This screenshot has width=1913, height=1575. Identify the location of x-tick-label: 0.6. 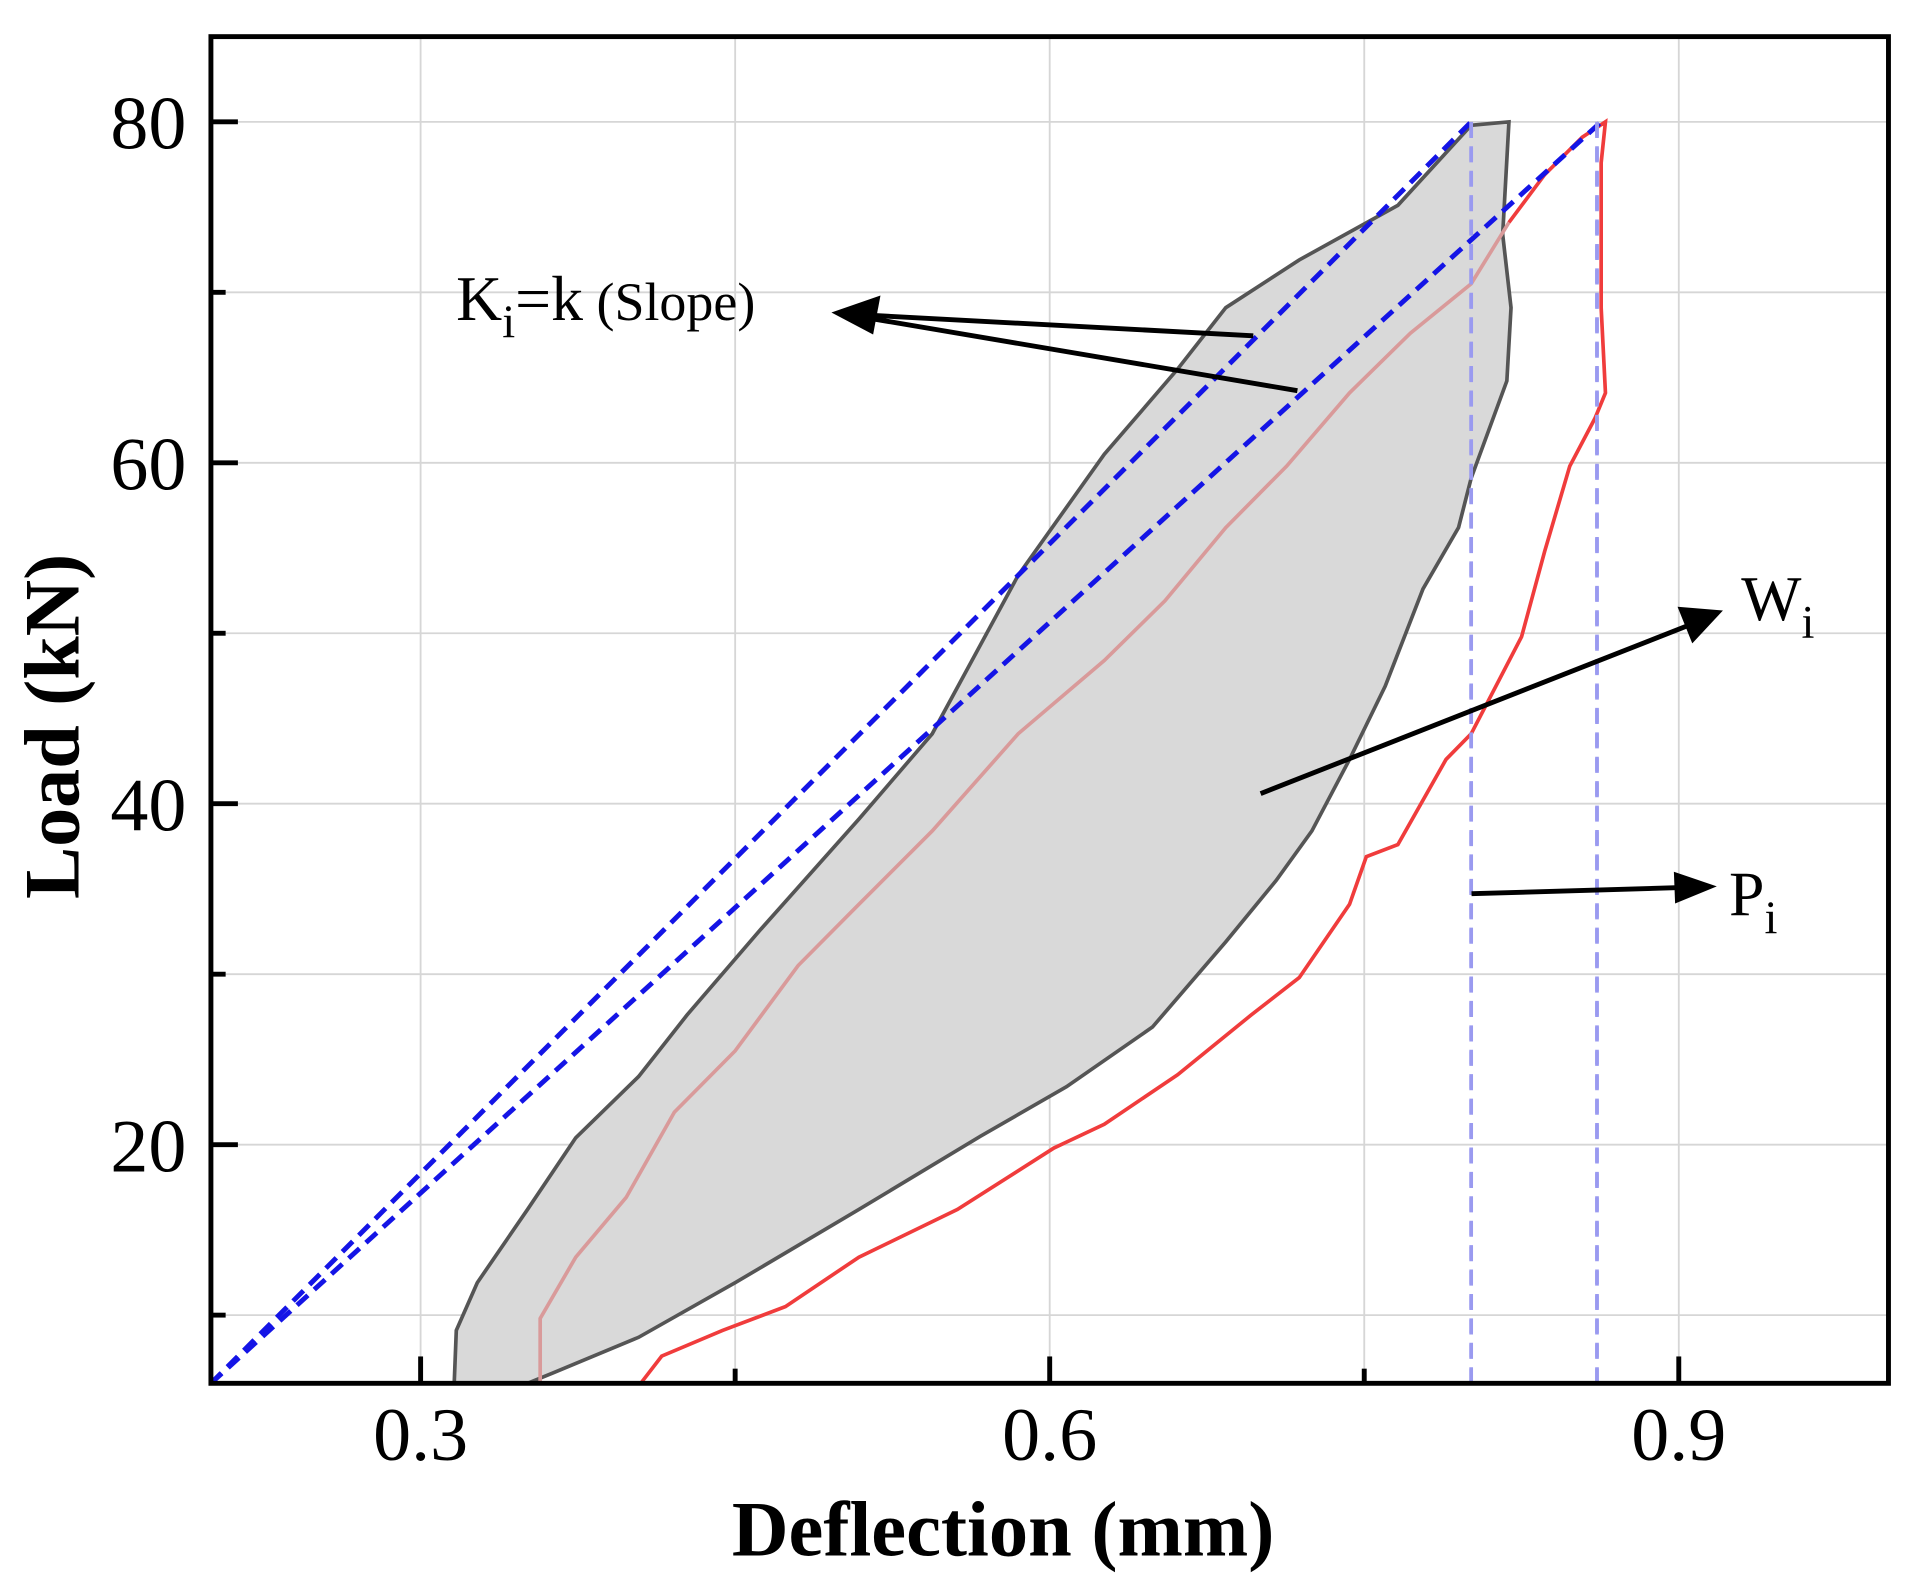
(1049, 1435).